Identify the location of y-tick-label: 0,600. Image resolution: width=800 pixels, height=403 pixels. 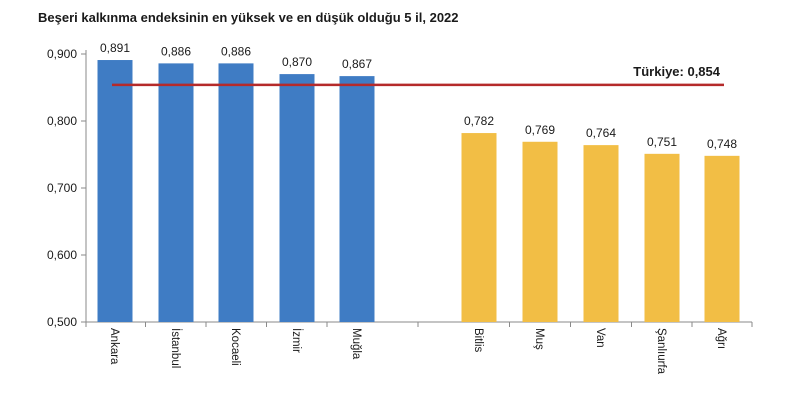
(62, 255).